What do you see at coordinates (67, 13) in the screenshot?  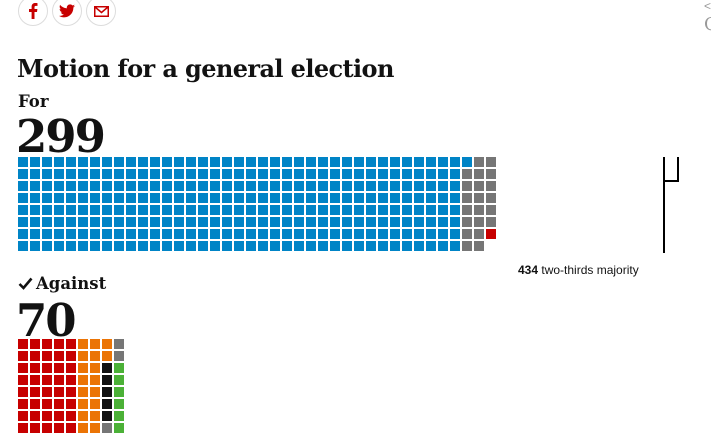 I see `twitter-share-button` at bounding box center [67, 13].